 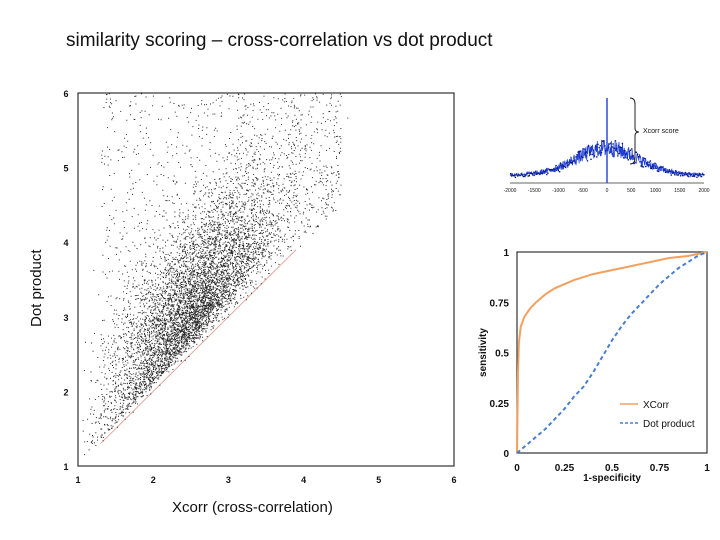 I want to click on scatter-xtick-label: 4, so click(x=303, y=480).